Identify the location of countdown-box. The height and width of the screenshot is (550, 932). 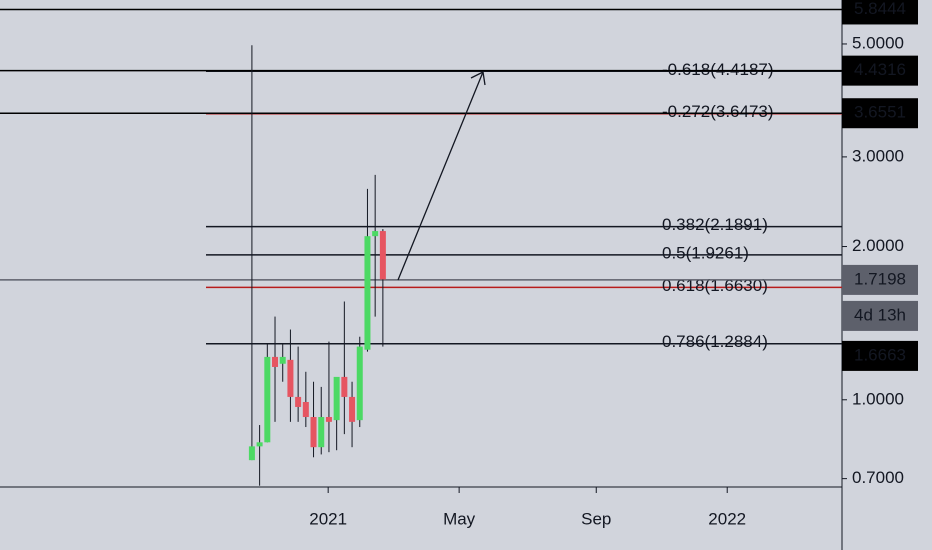
(880, 315).